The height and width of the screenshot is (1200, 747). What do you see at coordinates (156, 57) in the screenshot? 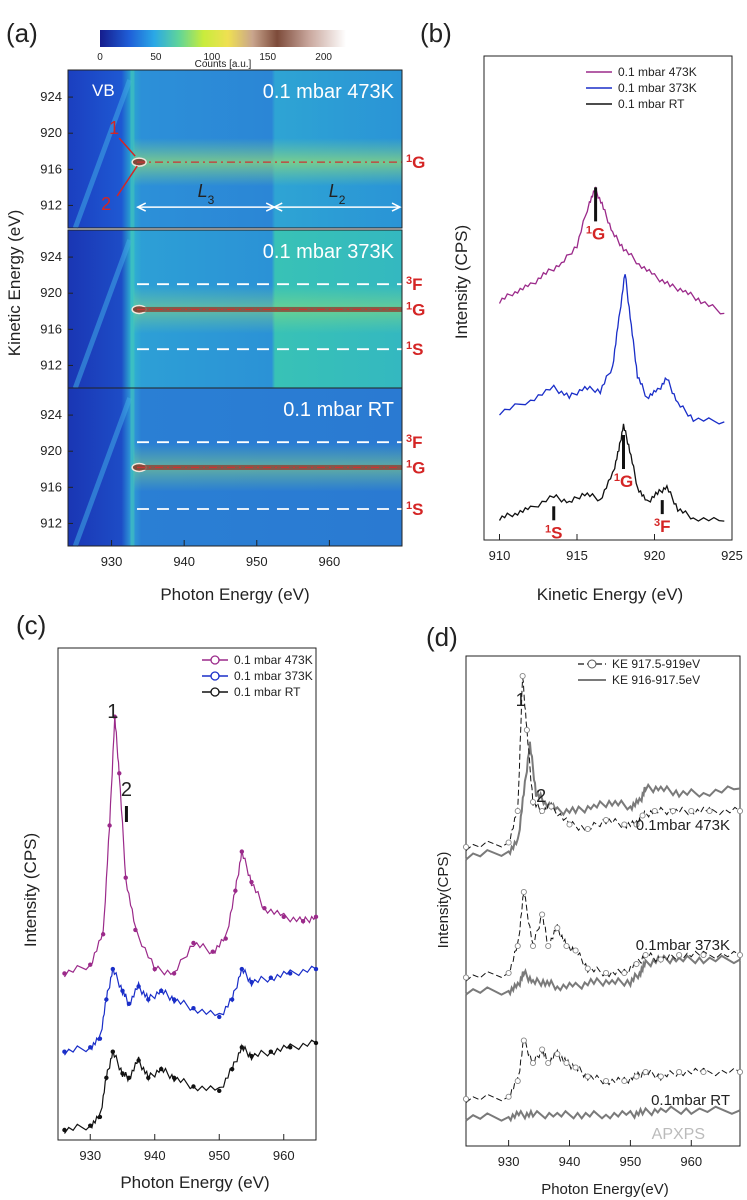
I see `colorbar-tick: 50` at bounding box center [156, 57].